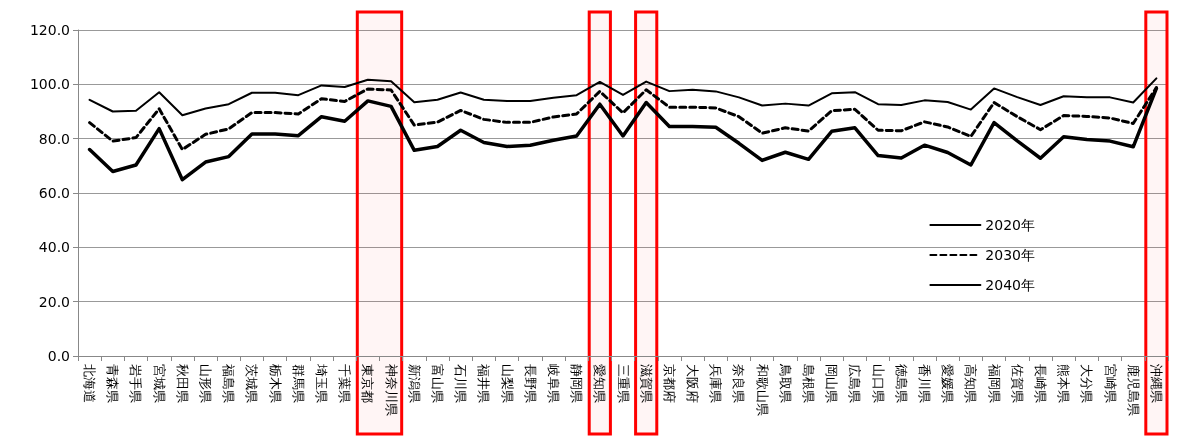 The height and width of the screenshot is (446, 1188). What do you see at coordinates (182, 383) in the screenshot?
I see `x-tick-label: 秋田県` at bounding box center [182, 383].